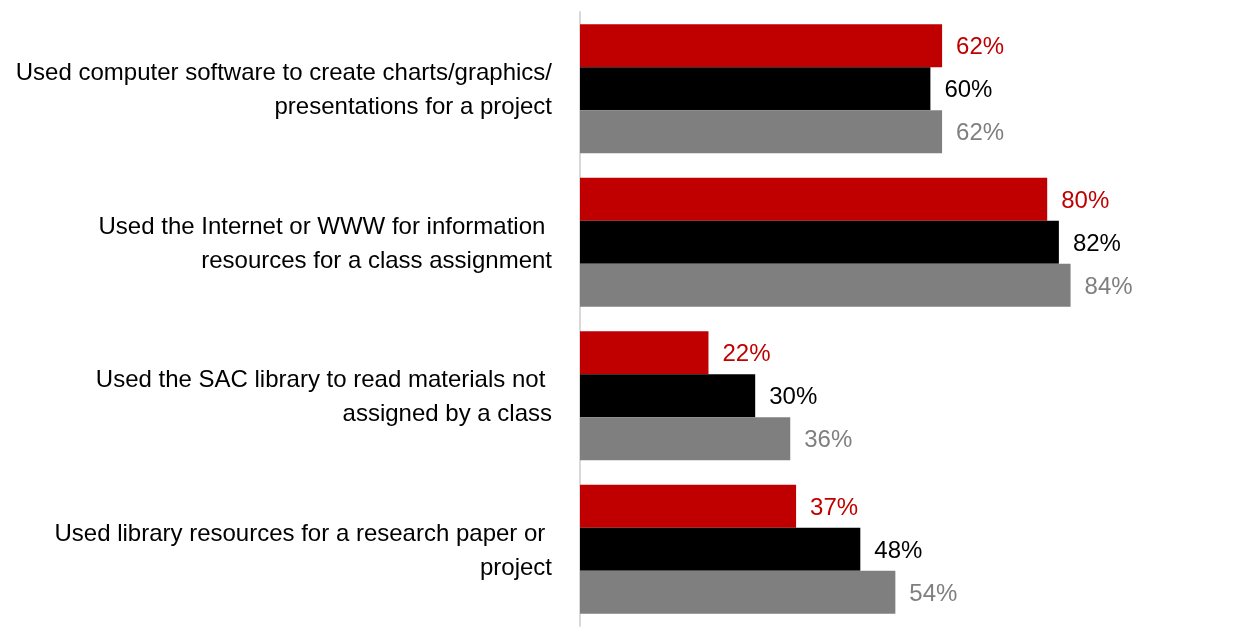 The width and height of the screenshot is (1234, 634). Describe the element at coordinates (933, 592) in the screenshot. I see `data-label: 54%` at that location.